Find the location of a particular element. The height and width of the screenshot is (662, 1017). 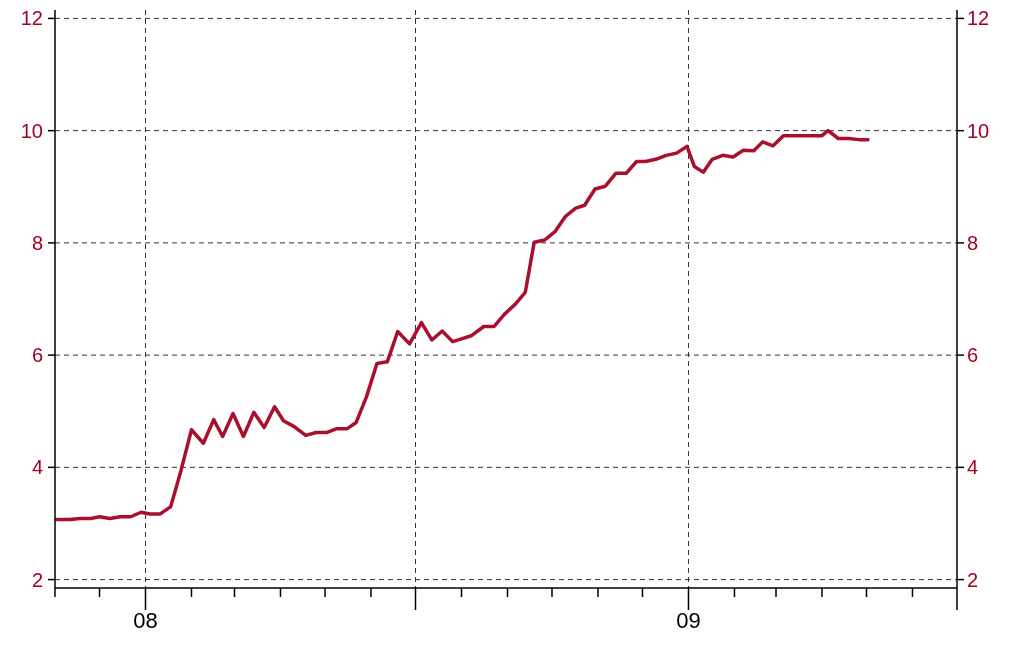

y-tick-label: 8 is located at coordinates (37, 242).